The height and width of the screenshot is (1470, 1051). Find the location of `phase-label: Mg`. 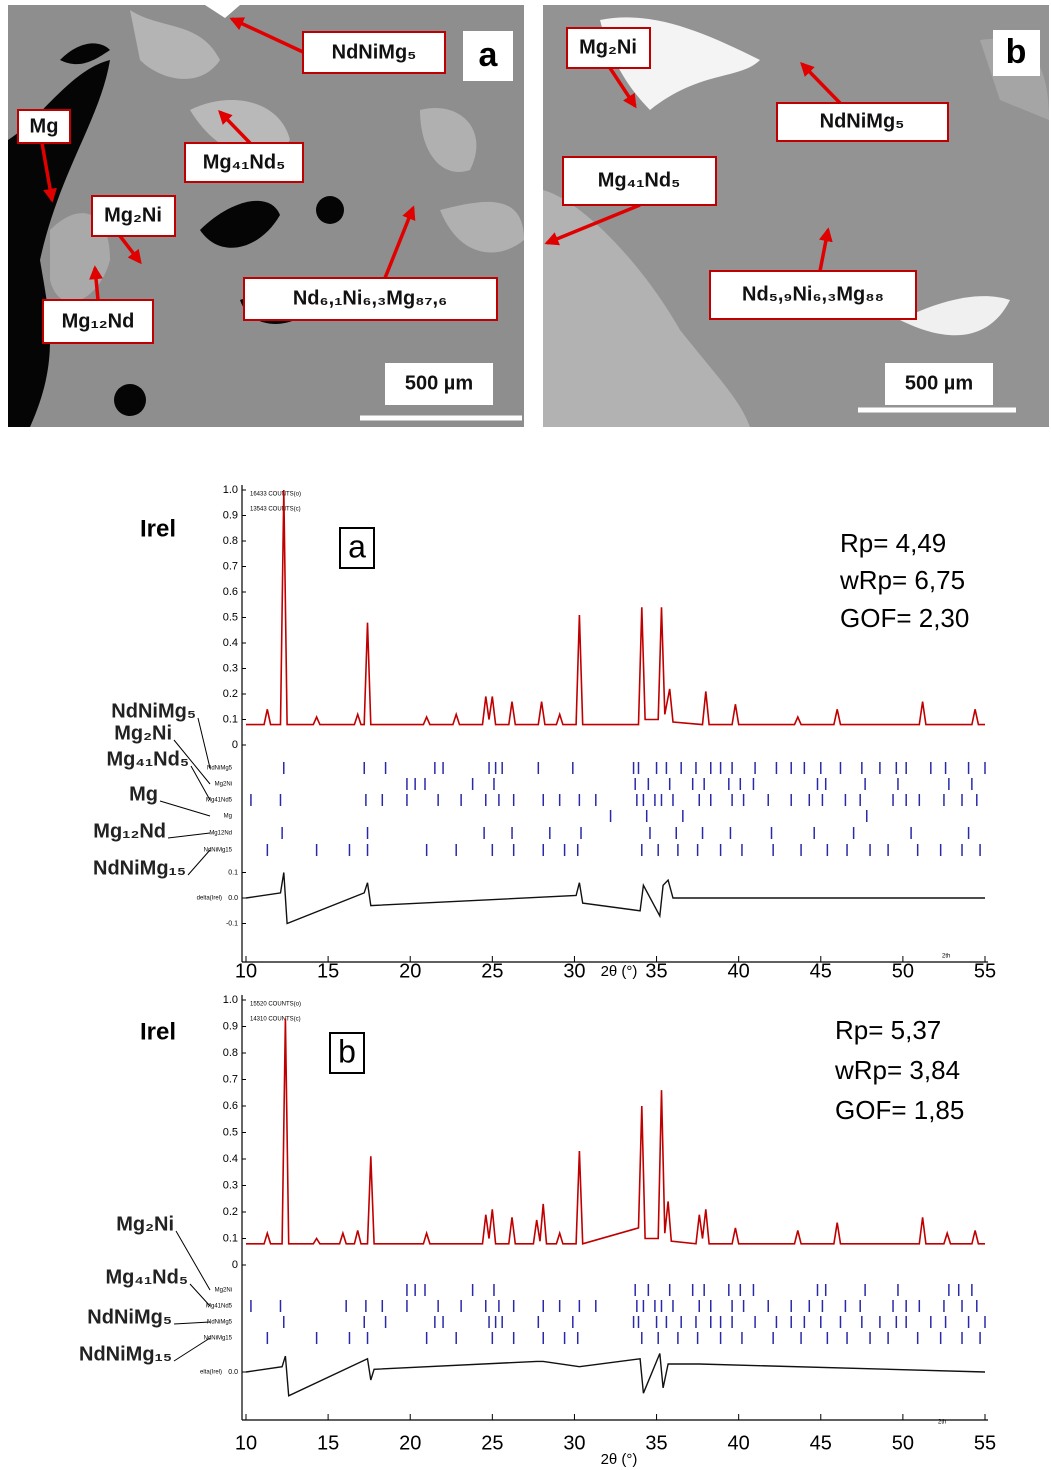

phase-label: Mg is located at coordinates (44, 126).